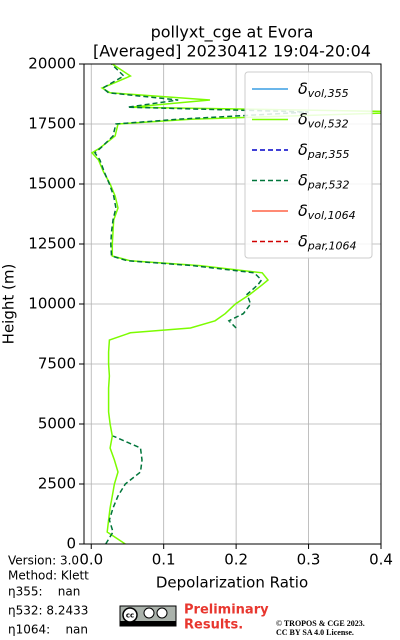 This screenshot has width=400, height=640. Describe the element at coordinates (52, 124) in the screenshot. I see `y-tick-label: 17500` at that location.